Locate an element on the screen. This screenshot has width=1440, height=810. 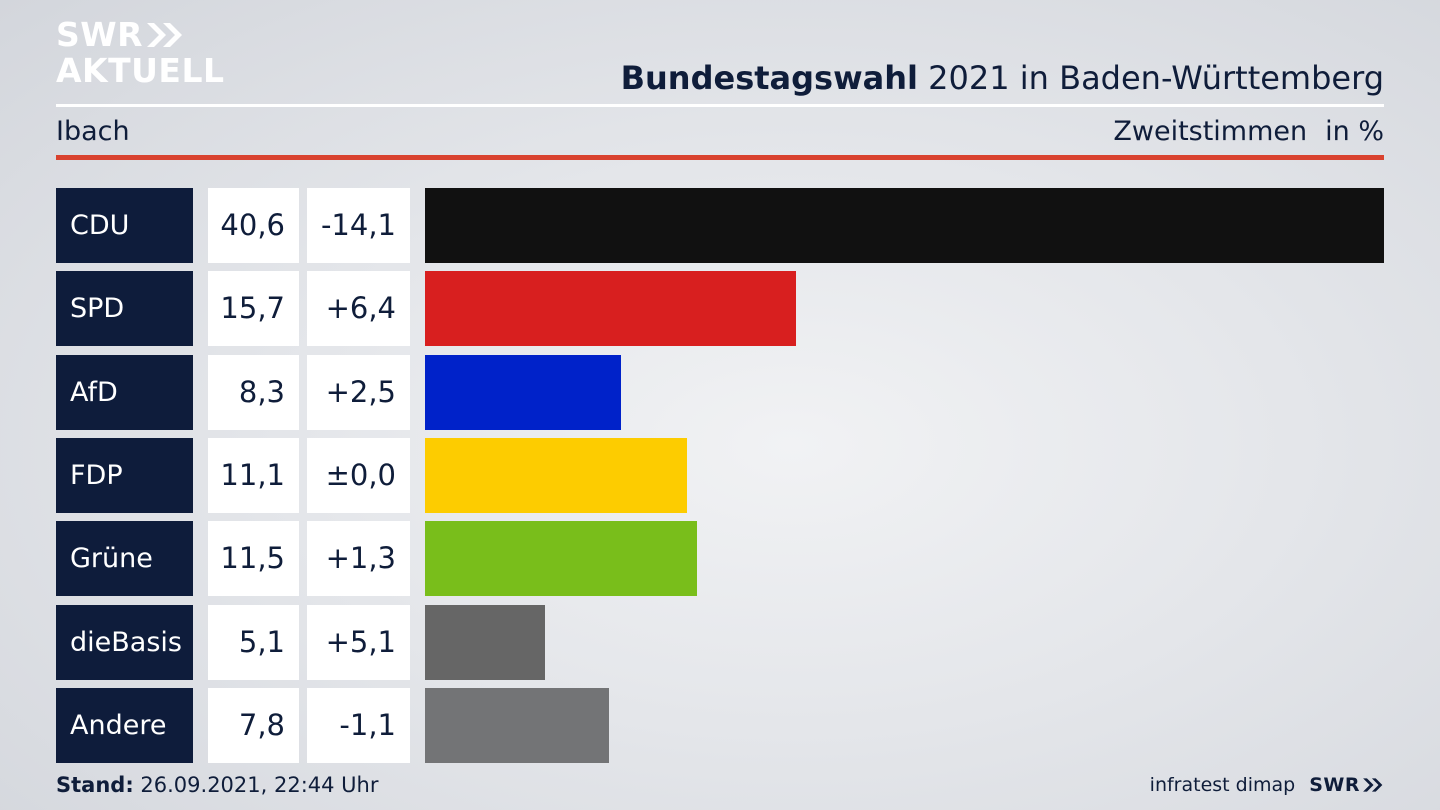
value-label: 11,1 is located at coordinates (253, 475).